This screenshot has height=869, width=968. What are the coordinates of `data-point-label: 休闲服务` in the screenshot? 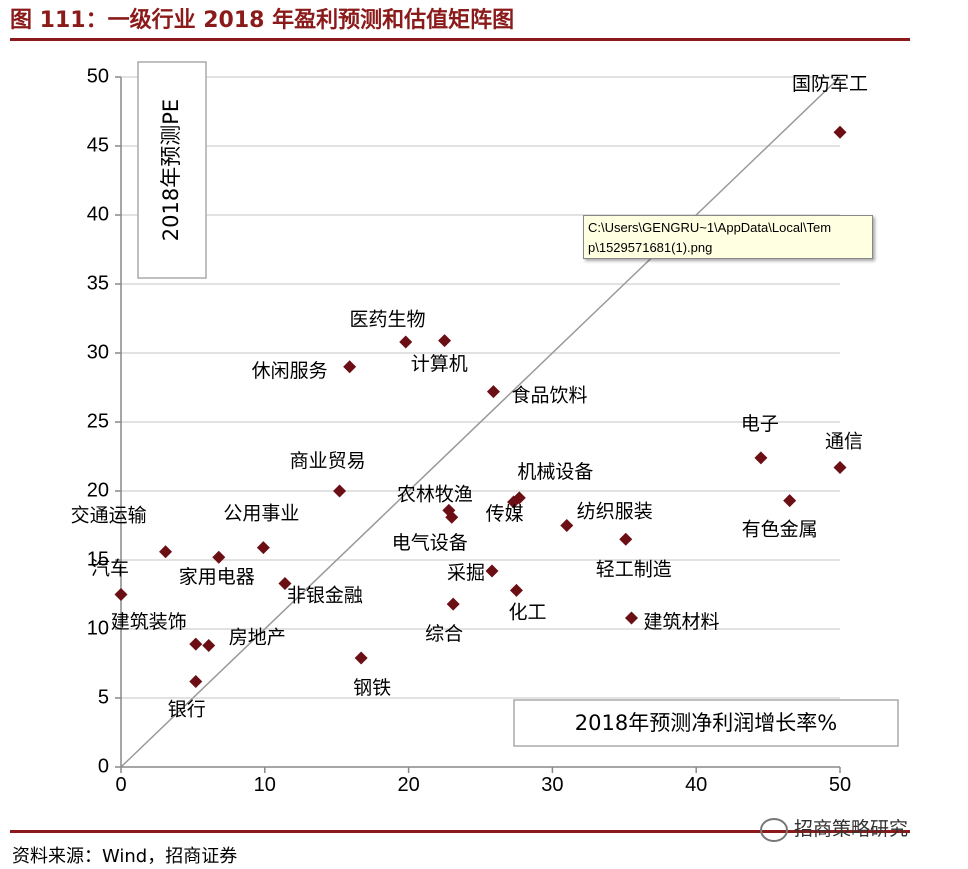 It's located at (290, 371).